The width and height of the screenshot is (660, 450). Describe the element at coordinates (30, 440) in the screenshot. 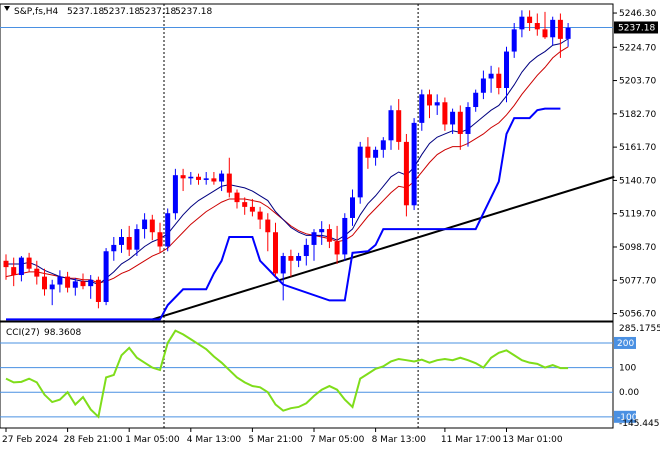

I see `time-tick-label: 27 Feb 2024` at that location.